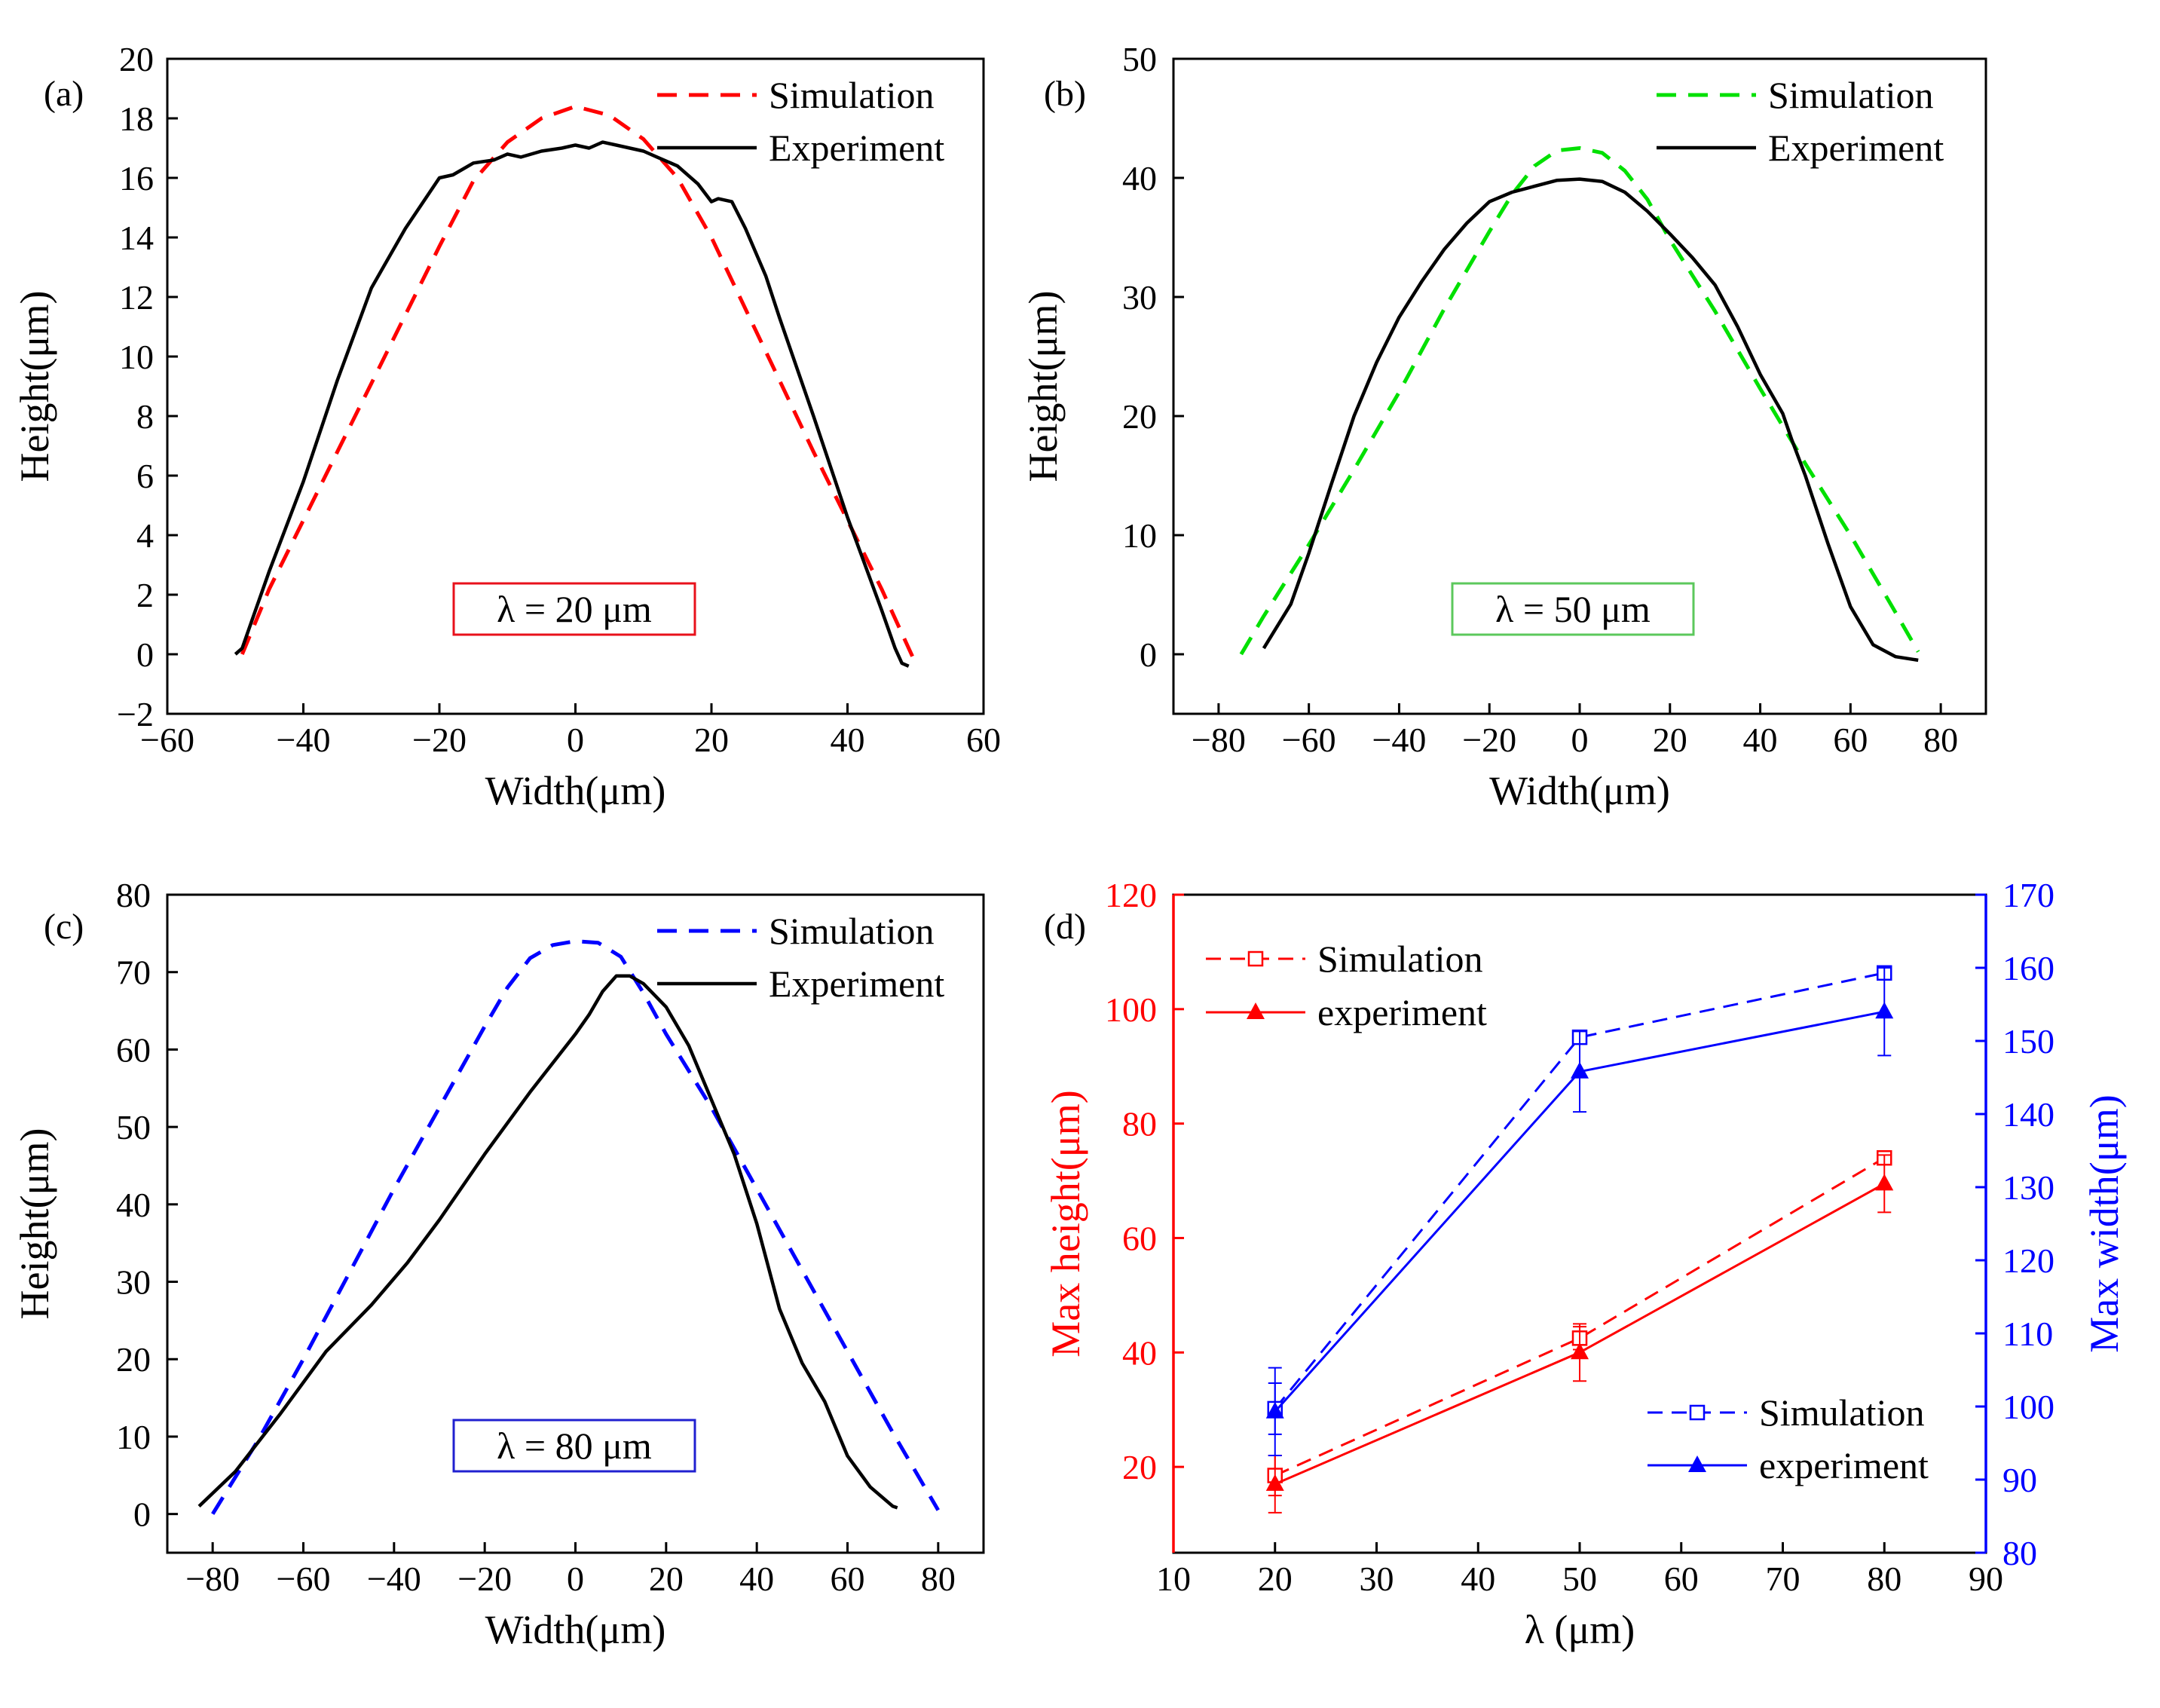 The image size is (2160, 1708). I want to click on lambda-annotation: λ = 80 μm, so click(575, 1446).